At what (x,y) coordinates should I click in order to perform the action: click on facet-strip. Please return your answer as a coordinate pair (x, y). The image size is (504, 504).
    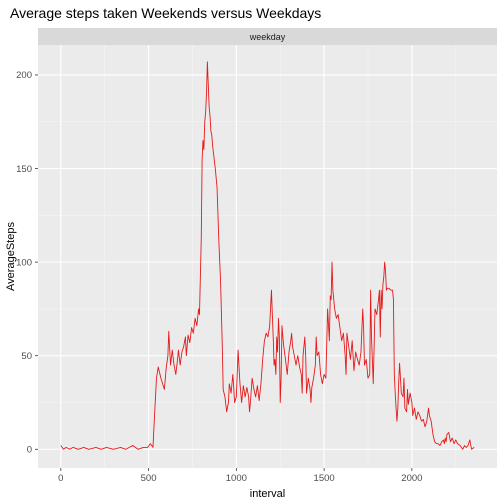
    Looking at the image, I should click on (267, 36).